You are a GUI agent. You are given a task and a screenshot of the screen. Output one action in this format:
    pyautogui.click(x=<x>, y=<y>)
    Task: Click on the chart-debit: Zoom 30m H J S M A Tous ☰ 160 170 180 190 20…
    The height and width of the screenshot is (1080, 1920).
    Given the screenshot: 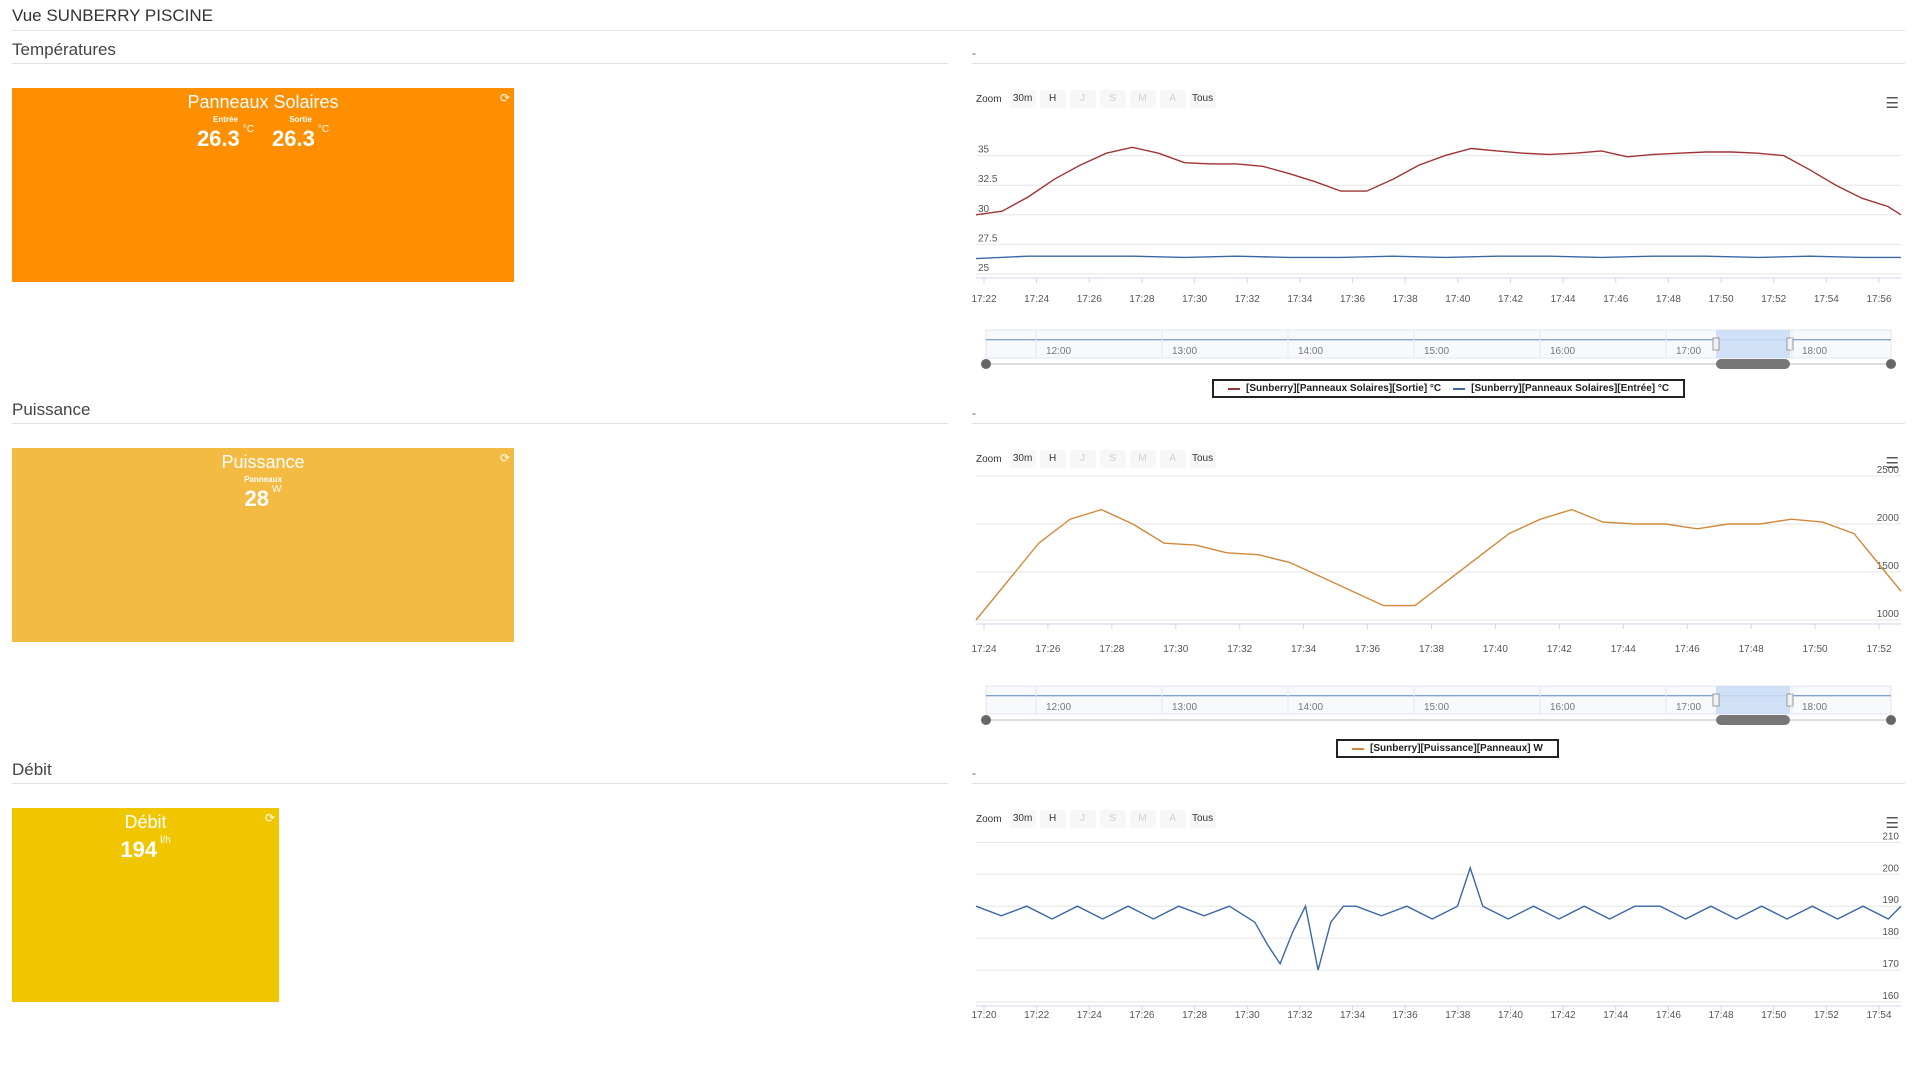 What is the action you would take?
    pyautogui.click(x=1438, y=920)
    